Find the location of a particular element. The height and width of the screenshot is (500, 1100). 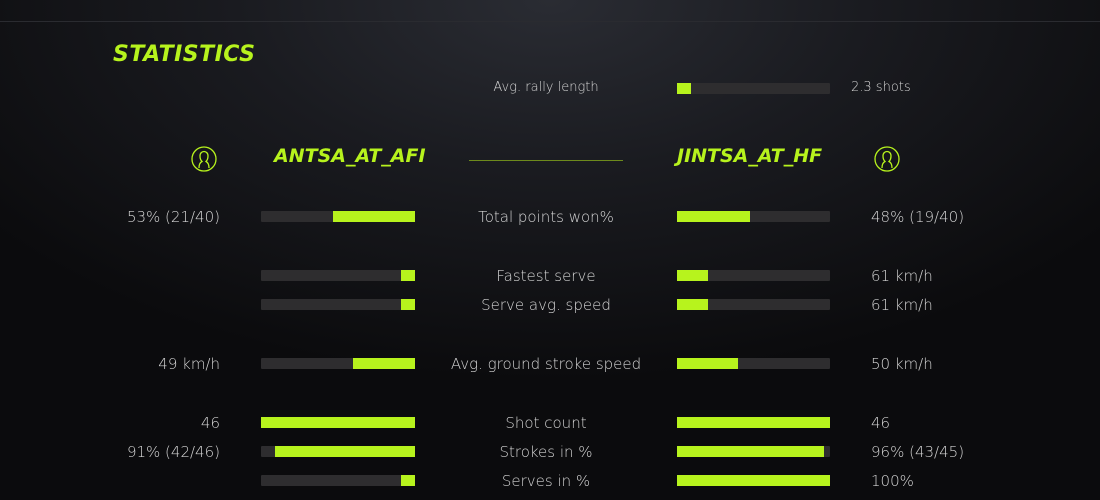

page-title: STATISTICS is located at coordinates (184, 54).